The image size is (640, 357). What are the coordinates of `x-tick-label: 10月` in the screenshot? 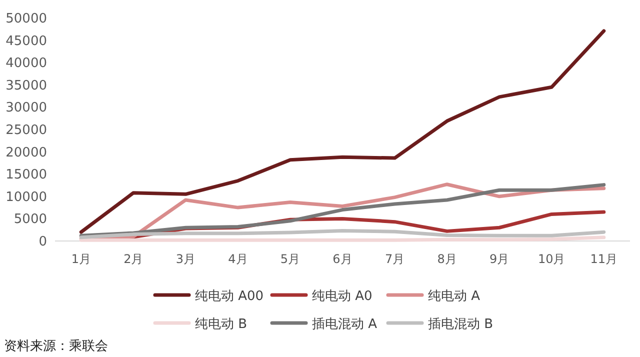 It's located at (552, 259).